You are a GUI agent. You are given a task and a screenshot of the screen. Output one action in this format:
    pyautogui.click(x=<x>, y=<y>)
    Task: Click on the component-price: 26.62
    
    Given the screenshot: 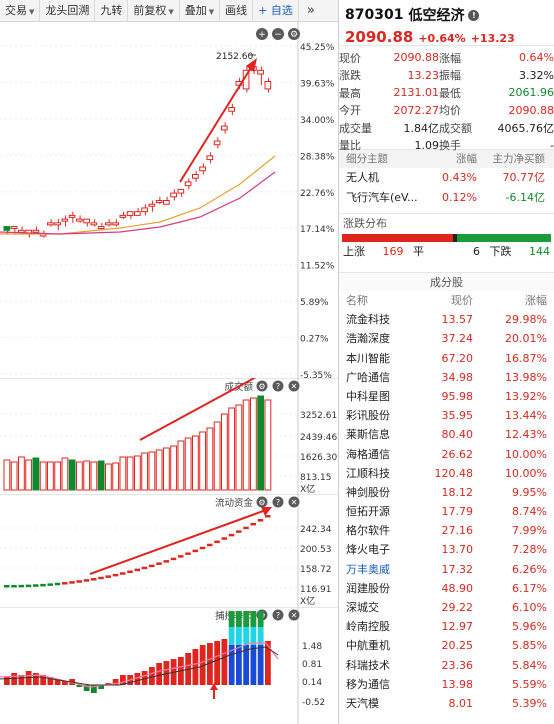 What is the action you would take?
    pyautogui.click(x=457, y=454)
    